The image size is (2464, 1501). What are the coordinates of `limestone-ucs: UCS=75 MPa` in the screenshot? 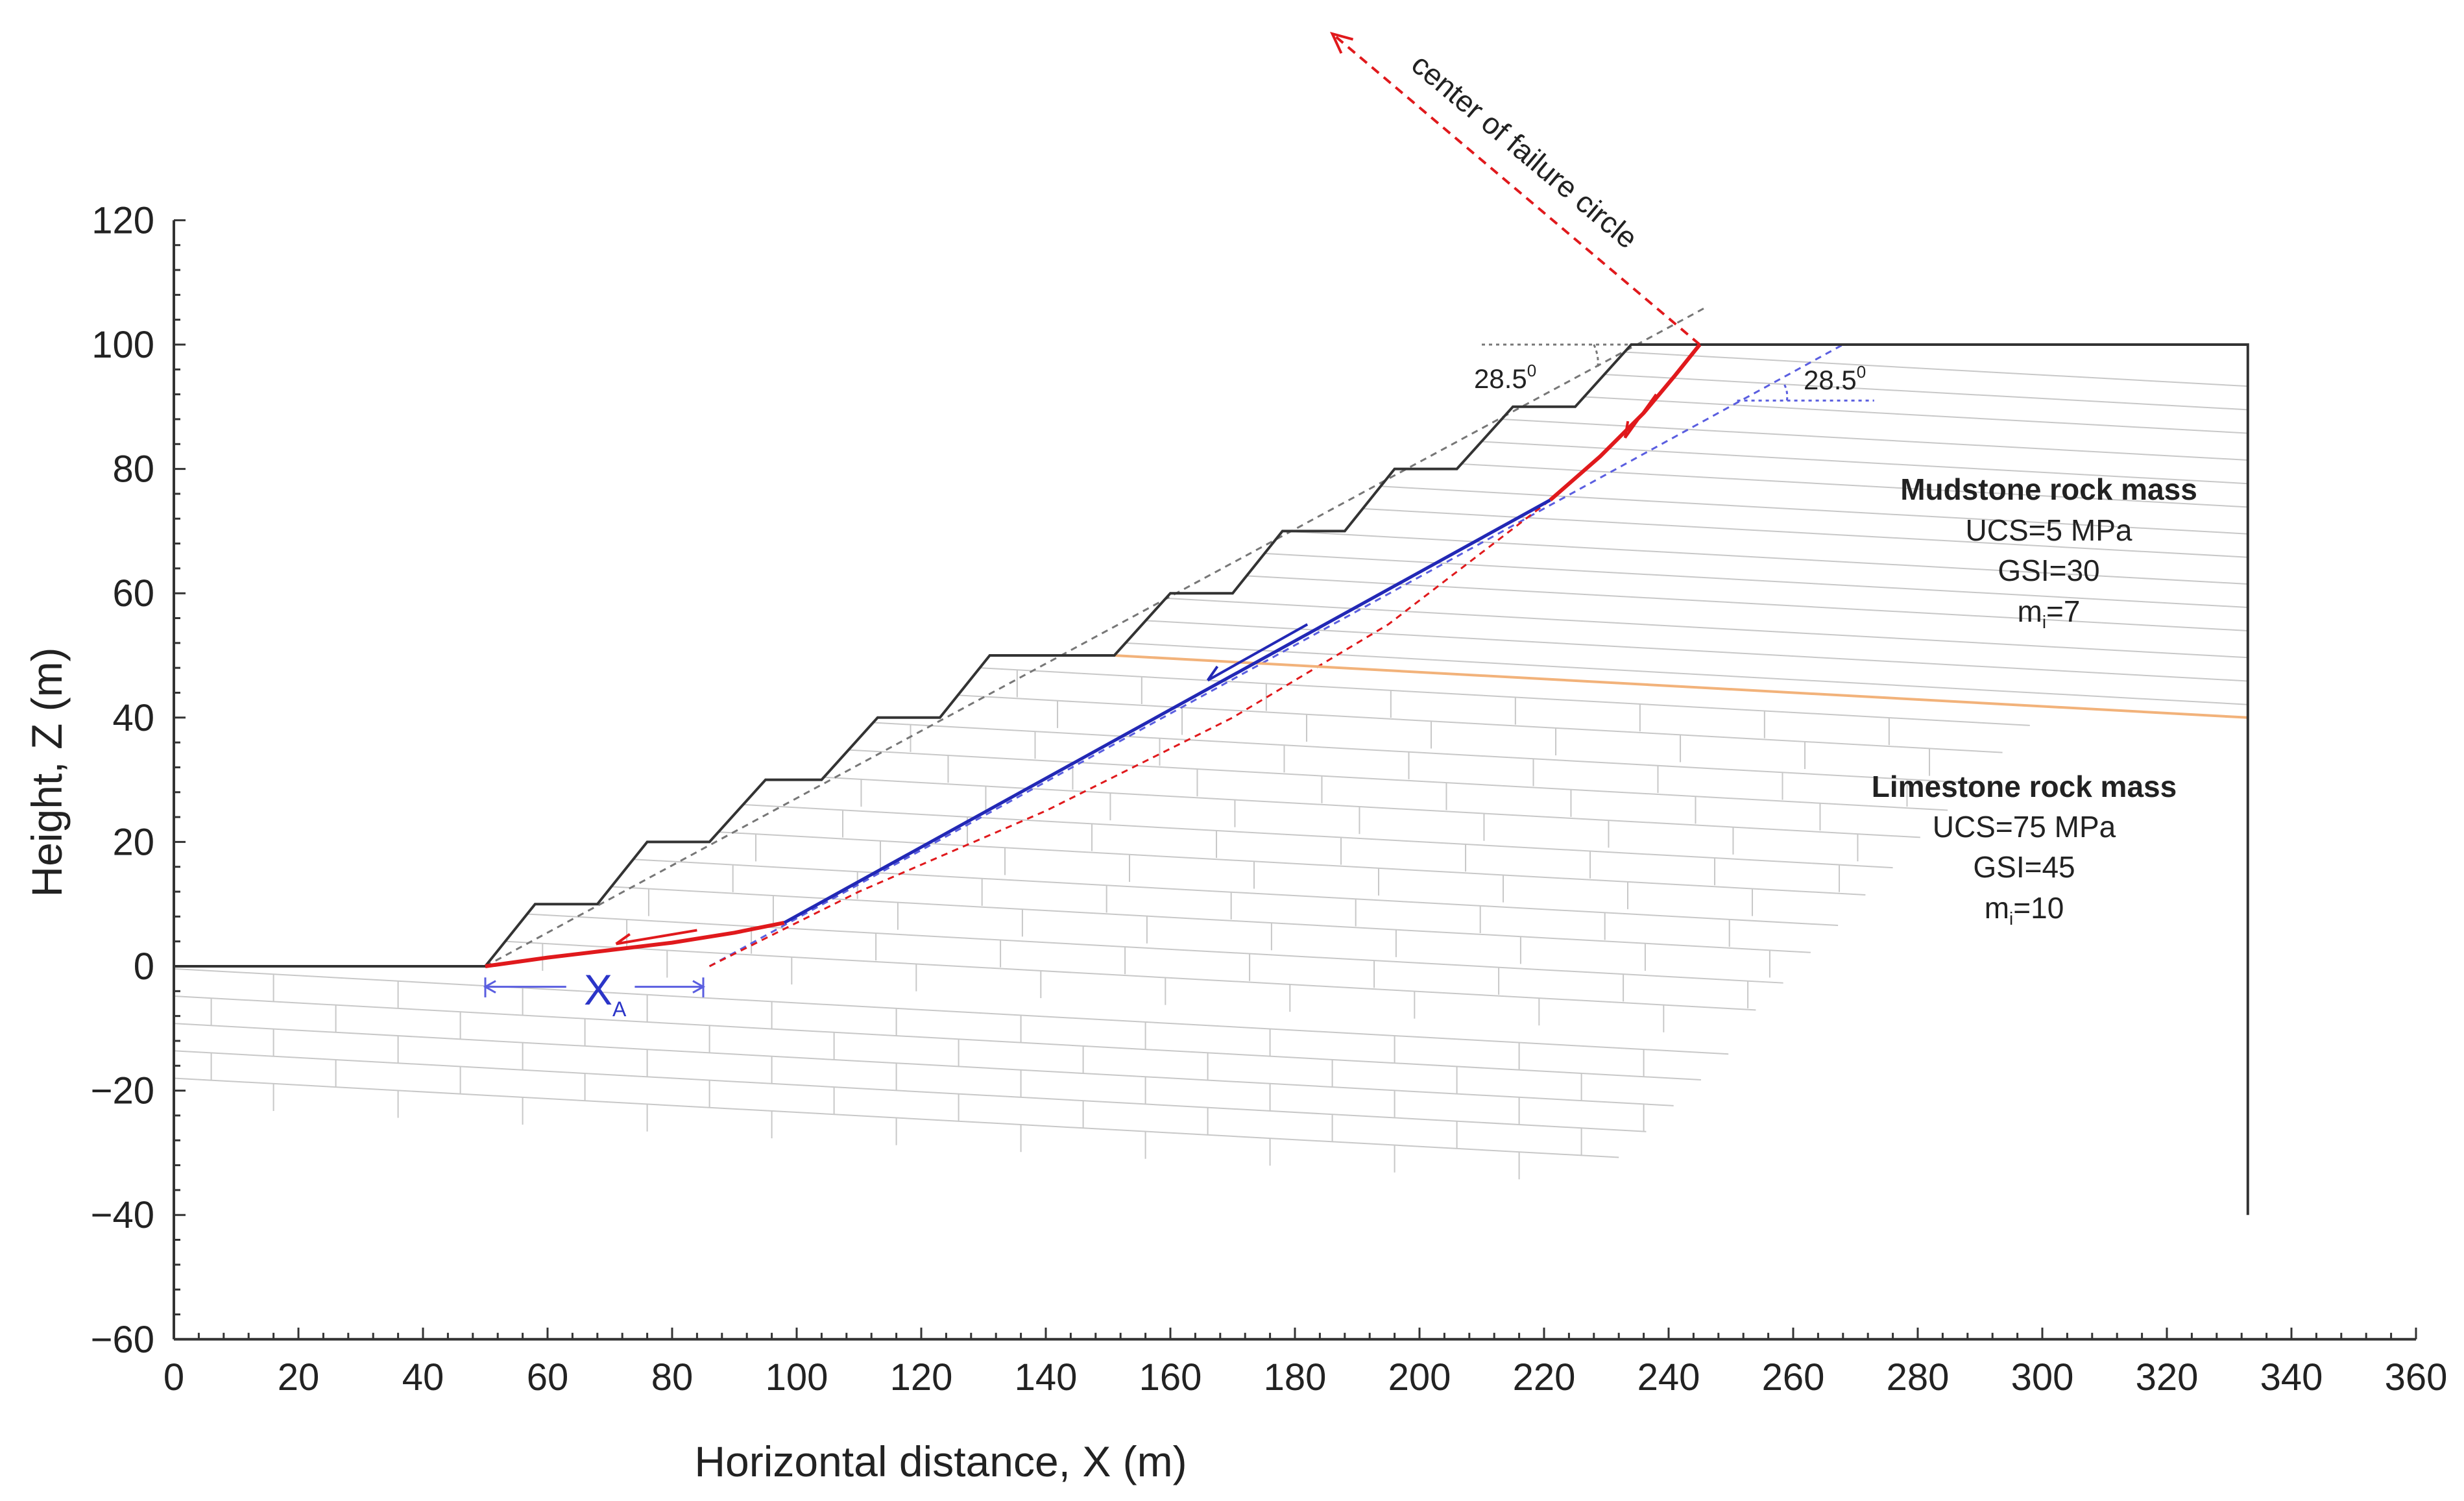 It's located at (2024, 827).